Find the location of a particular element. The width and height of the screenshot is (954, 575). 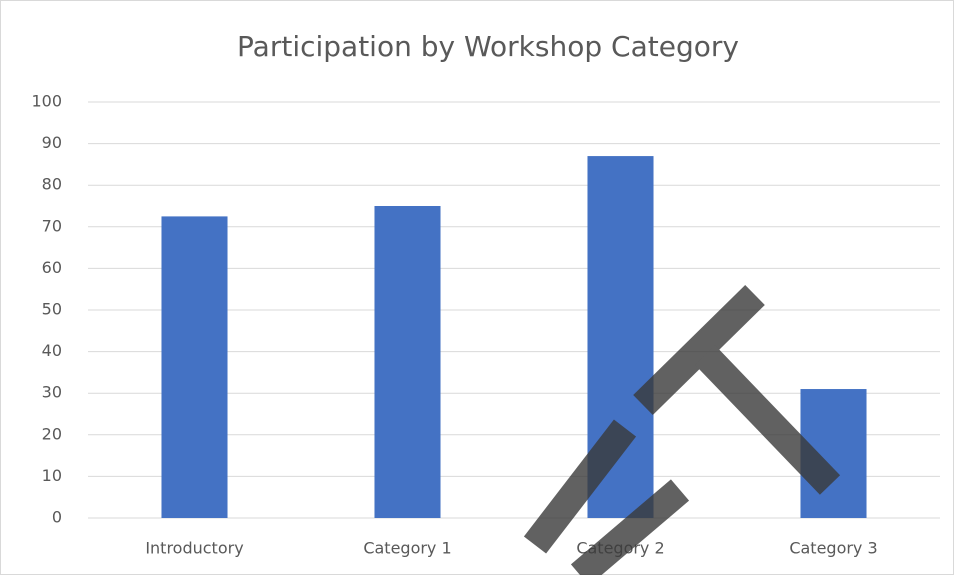

y-tick-label: 40 is located at coordinates (52, 350).